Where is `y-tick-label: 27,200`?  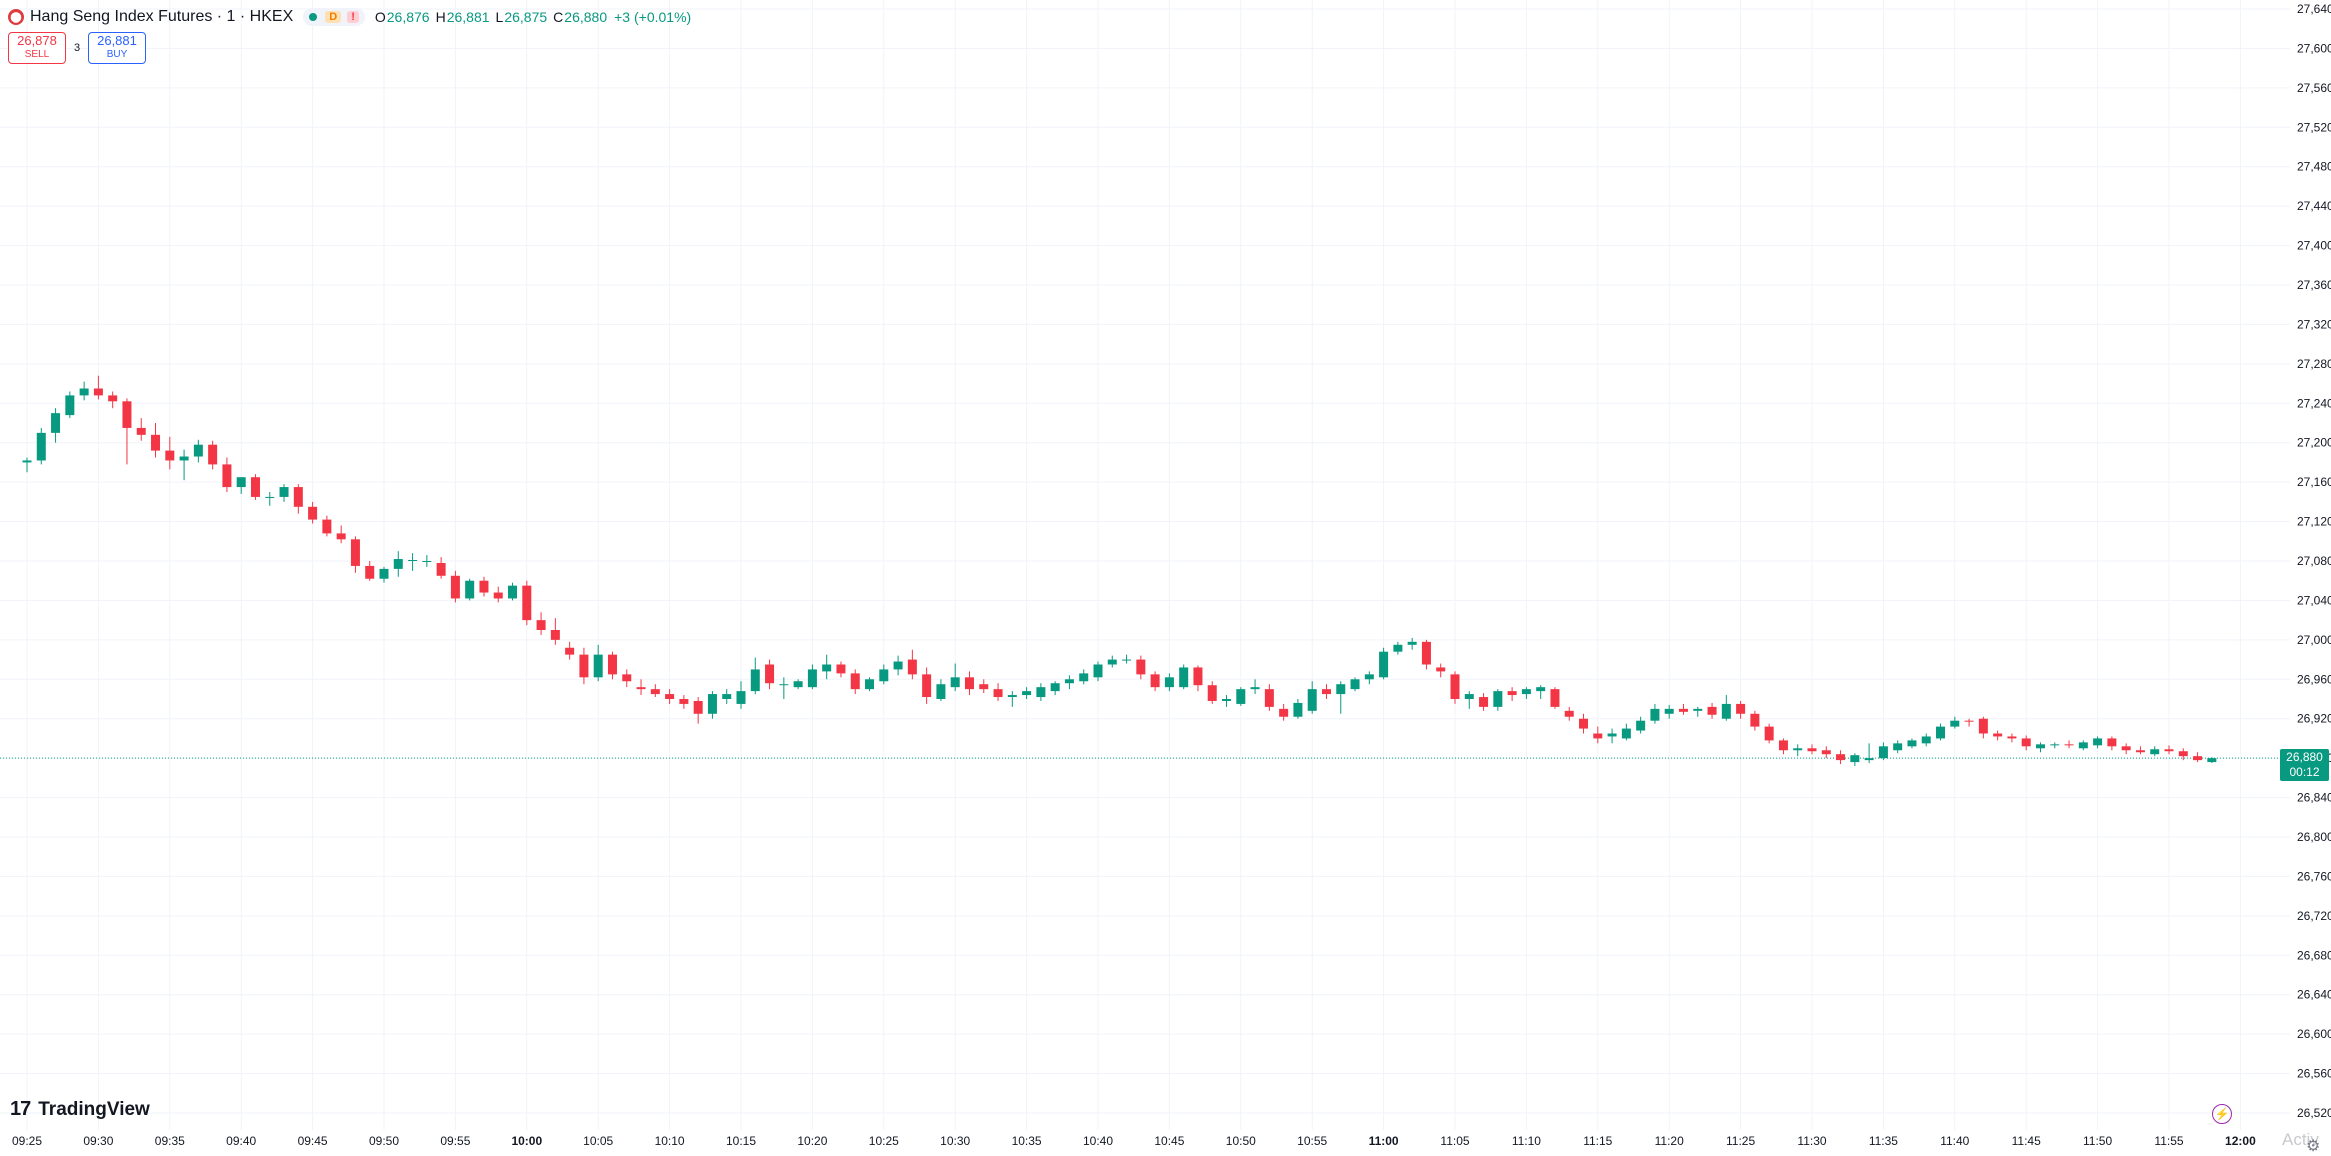 y-tick-label: 27,200 is located at coordinates (2314, 443).